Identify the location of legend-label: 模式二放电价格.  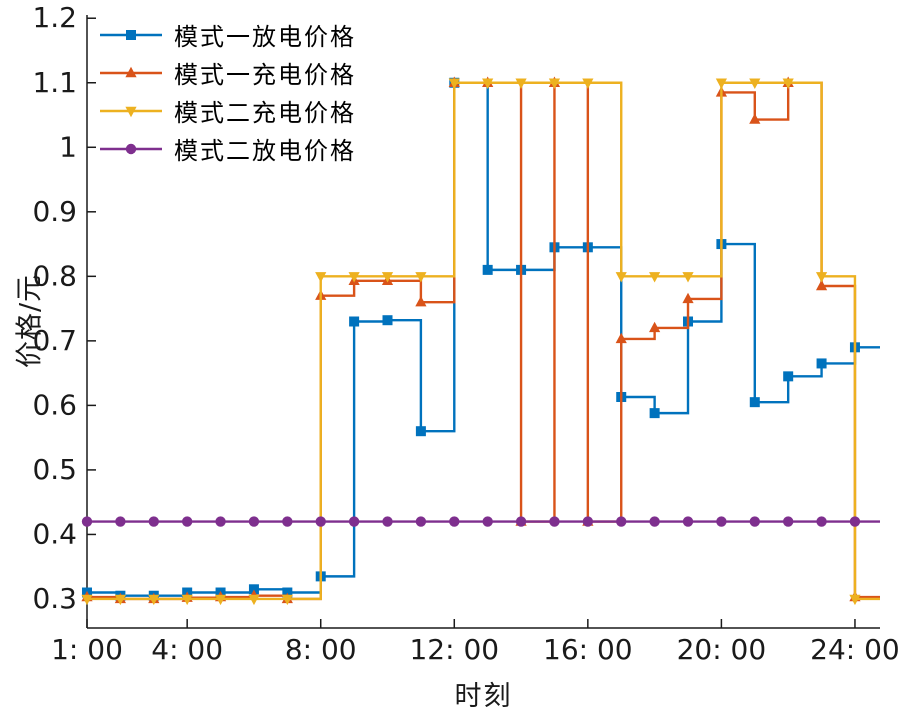
(265, 151).